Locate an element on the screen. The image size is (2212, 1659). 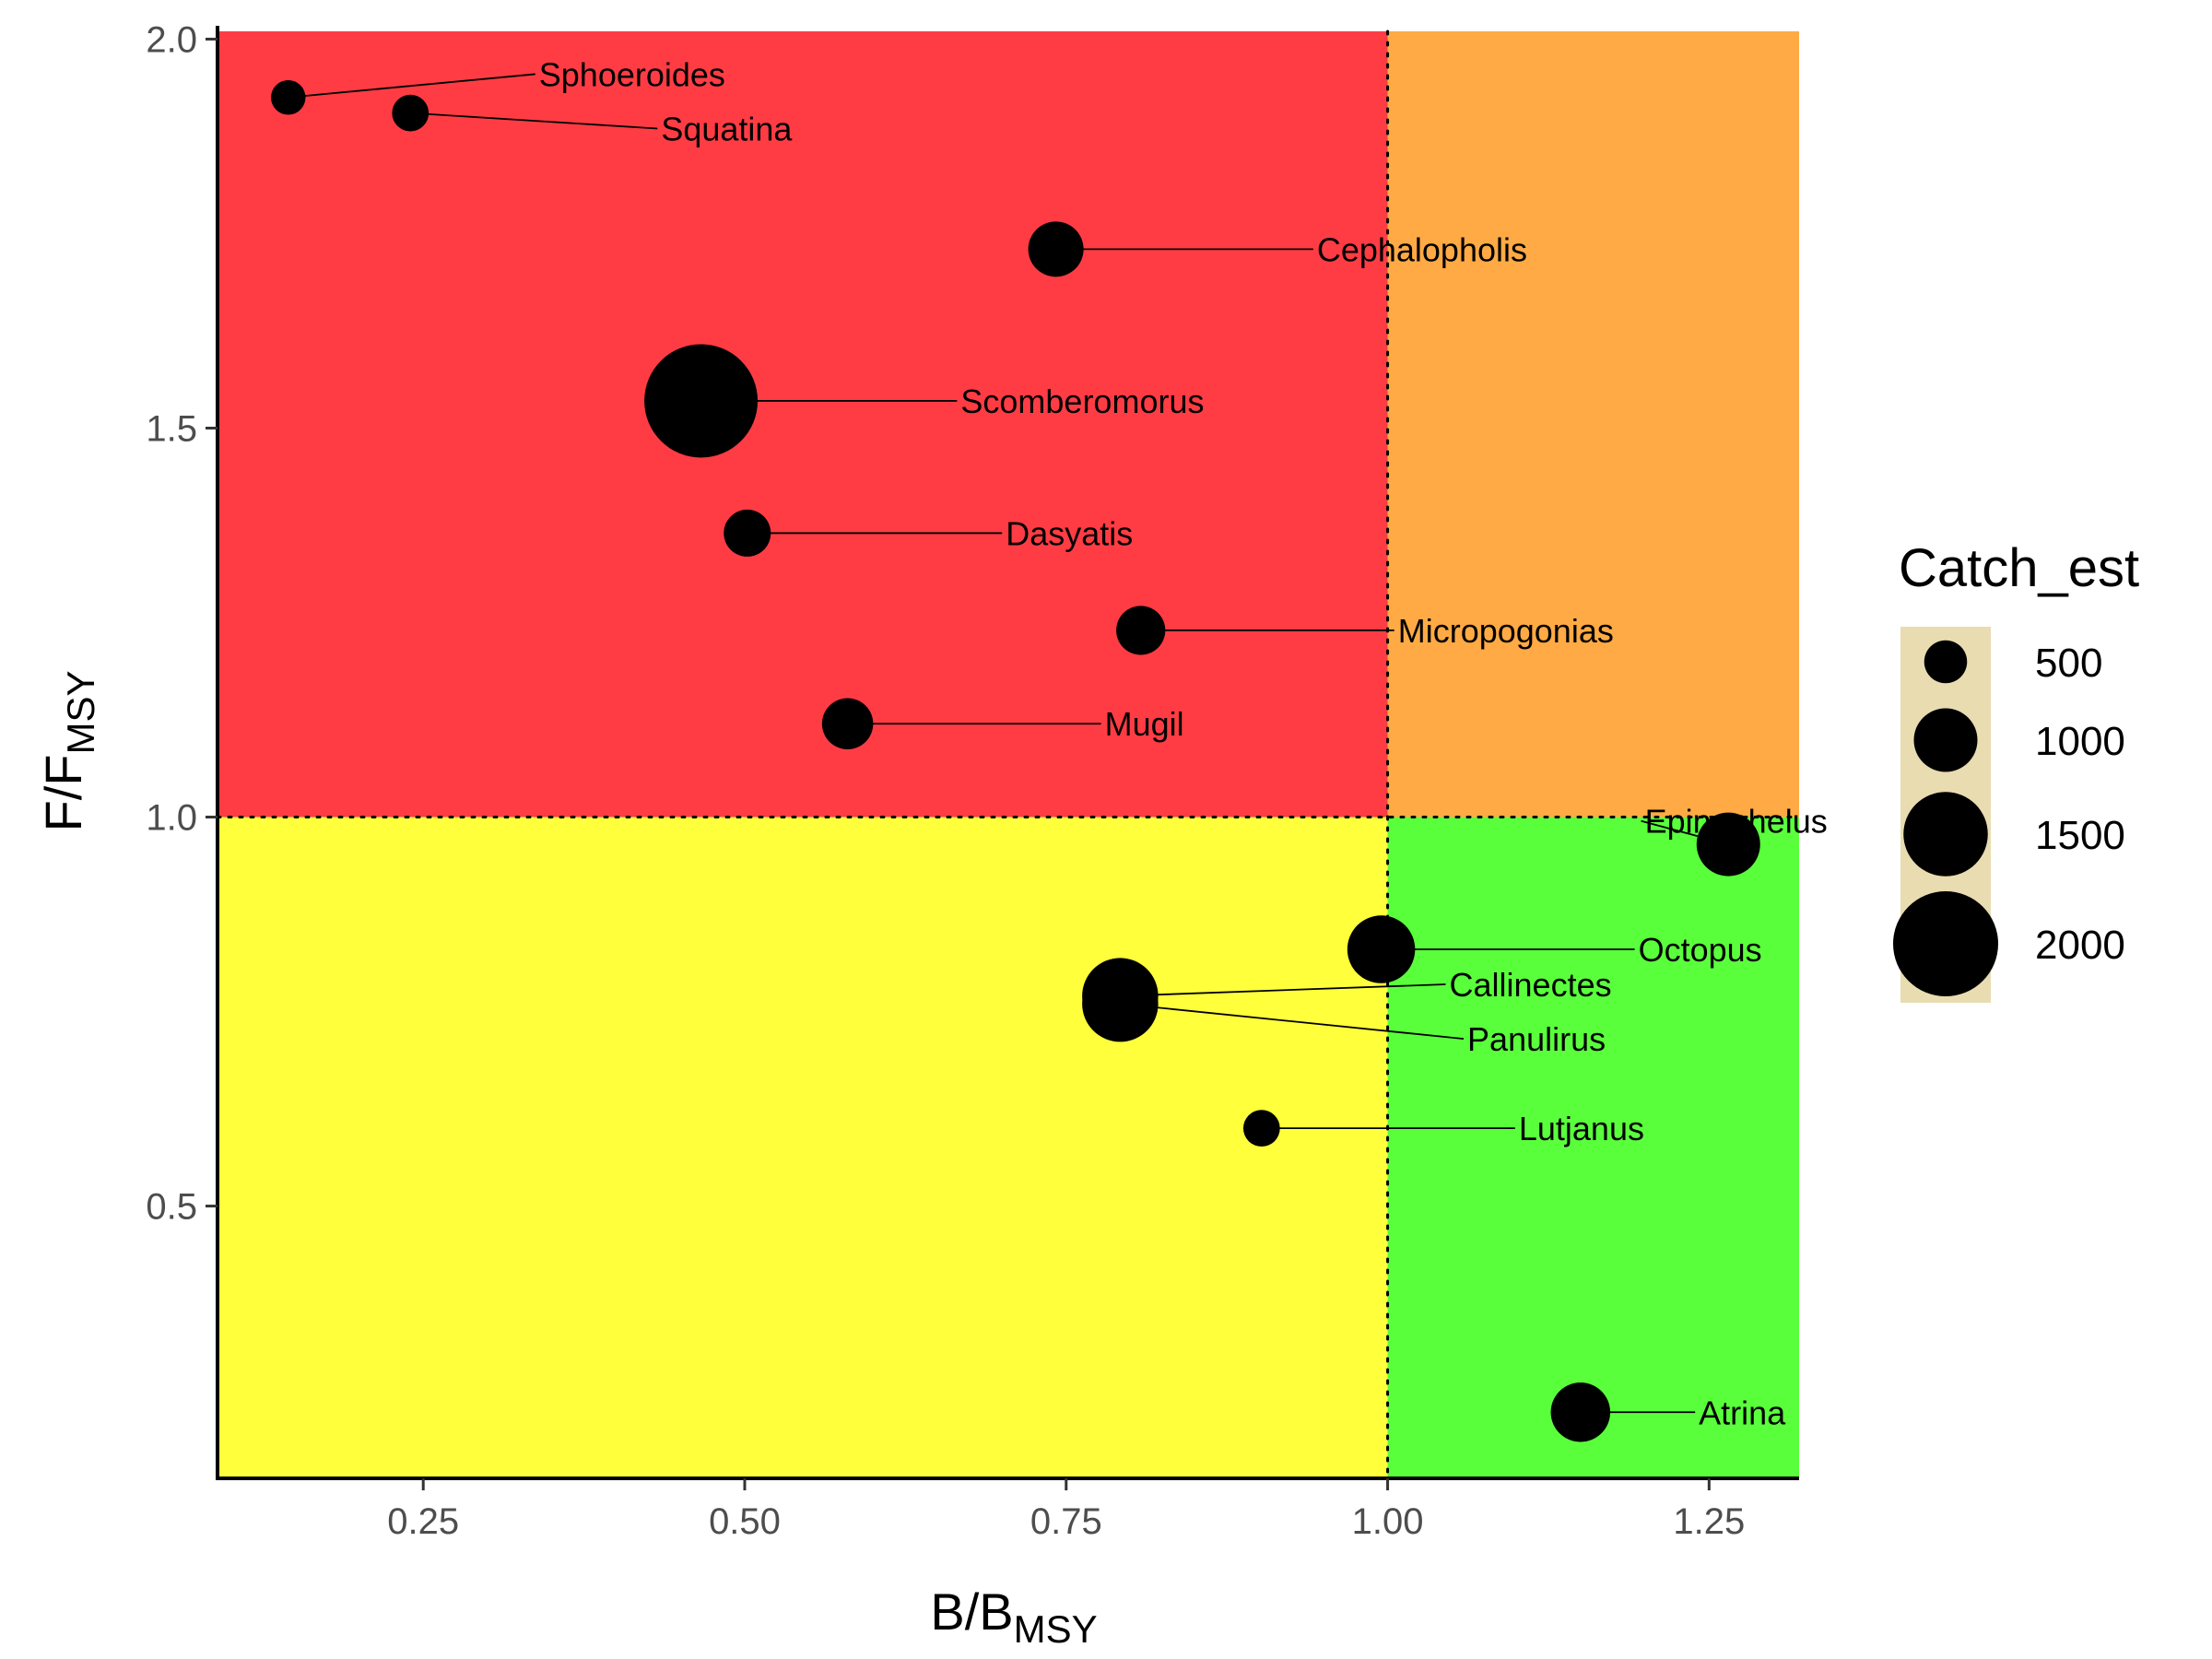
point-micropogonias is located at coordinates (1141, 630).